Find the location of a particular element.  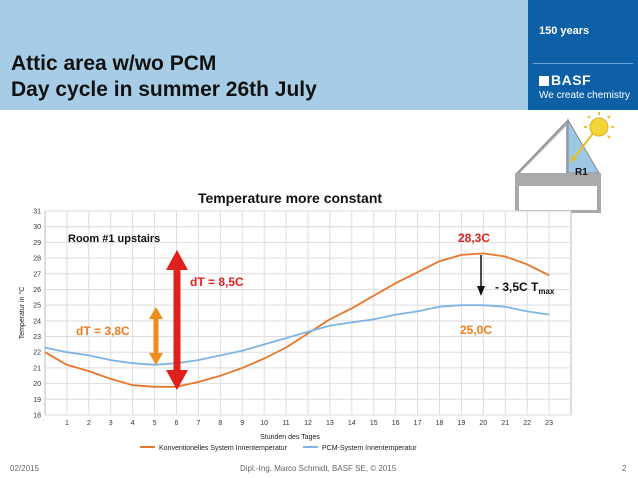

x-tick-label: 1 is located at coordinates (67, 423).